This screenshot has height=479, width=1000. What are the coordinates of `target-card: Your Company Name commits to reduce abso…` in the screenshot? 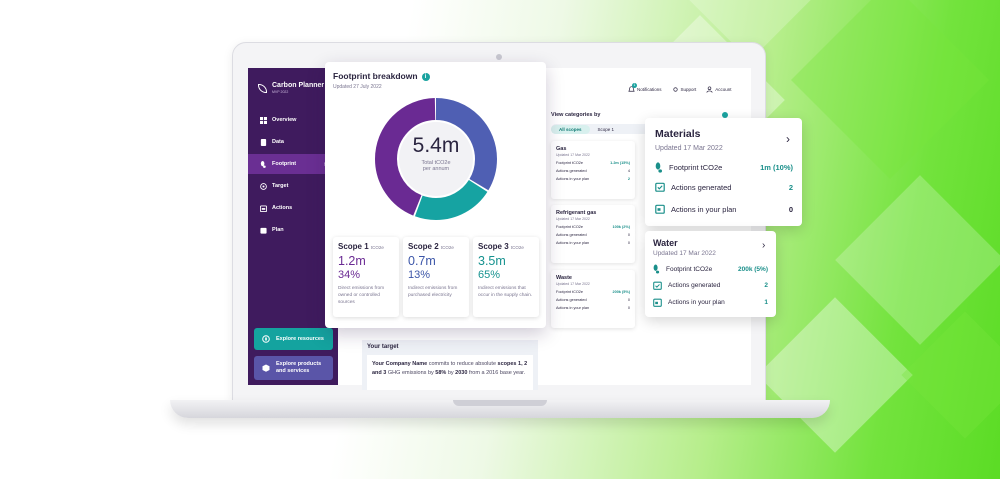 It's located at (450, 372).